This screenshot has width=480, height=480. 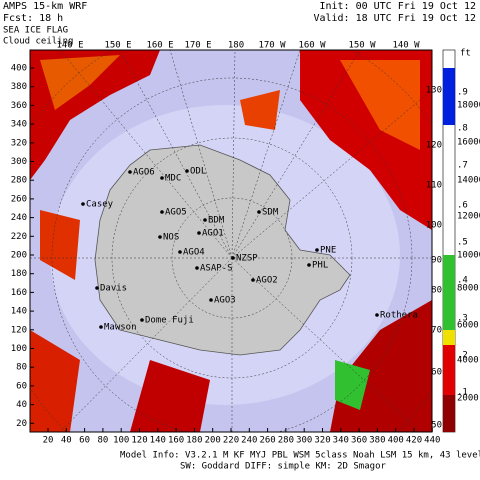 What do you see at coordinates (468, 106) in the screenshot?
I see `colorbar-label: 18000` at bounding box center [468, 106].